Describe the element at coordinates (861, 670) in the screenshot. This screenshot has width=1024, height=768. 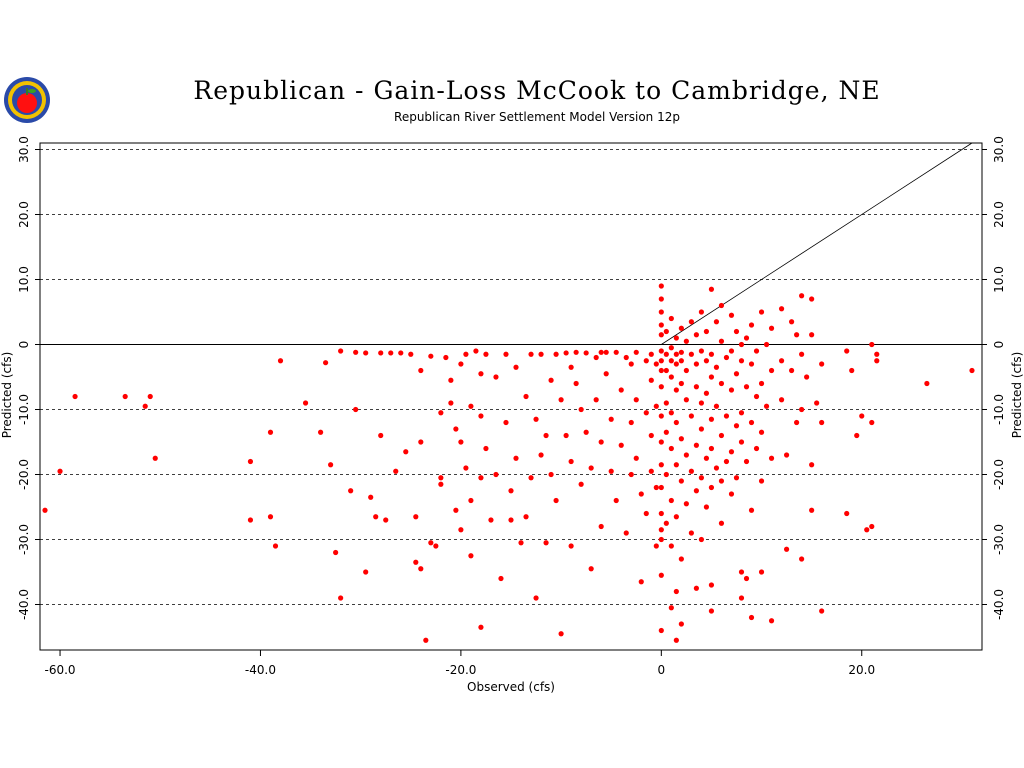
I see `x-tick-label: 20.0` at that location.